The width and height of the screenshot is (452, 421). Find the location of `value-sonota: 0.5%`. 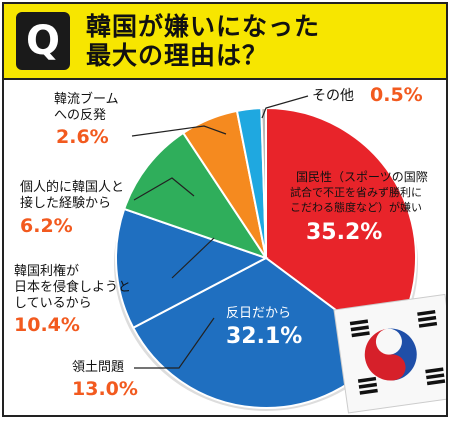

value-sonota: 0.5% is located at coordinates (396, 95).